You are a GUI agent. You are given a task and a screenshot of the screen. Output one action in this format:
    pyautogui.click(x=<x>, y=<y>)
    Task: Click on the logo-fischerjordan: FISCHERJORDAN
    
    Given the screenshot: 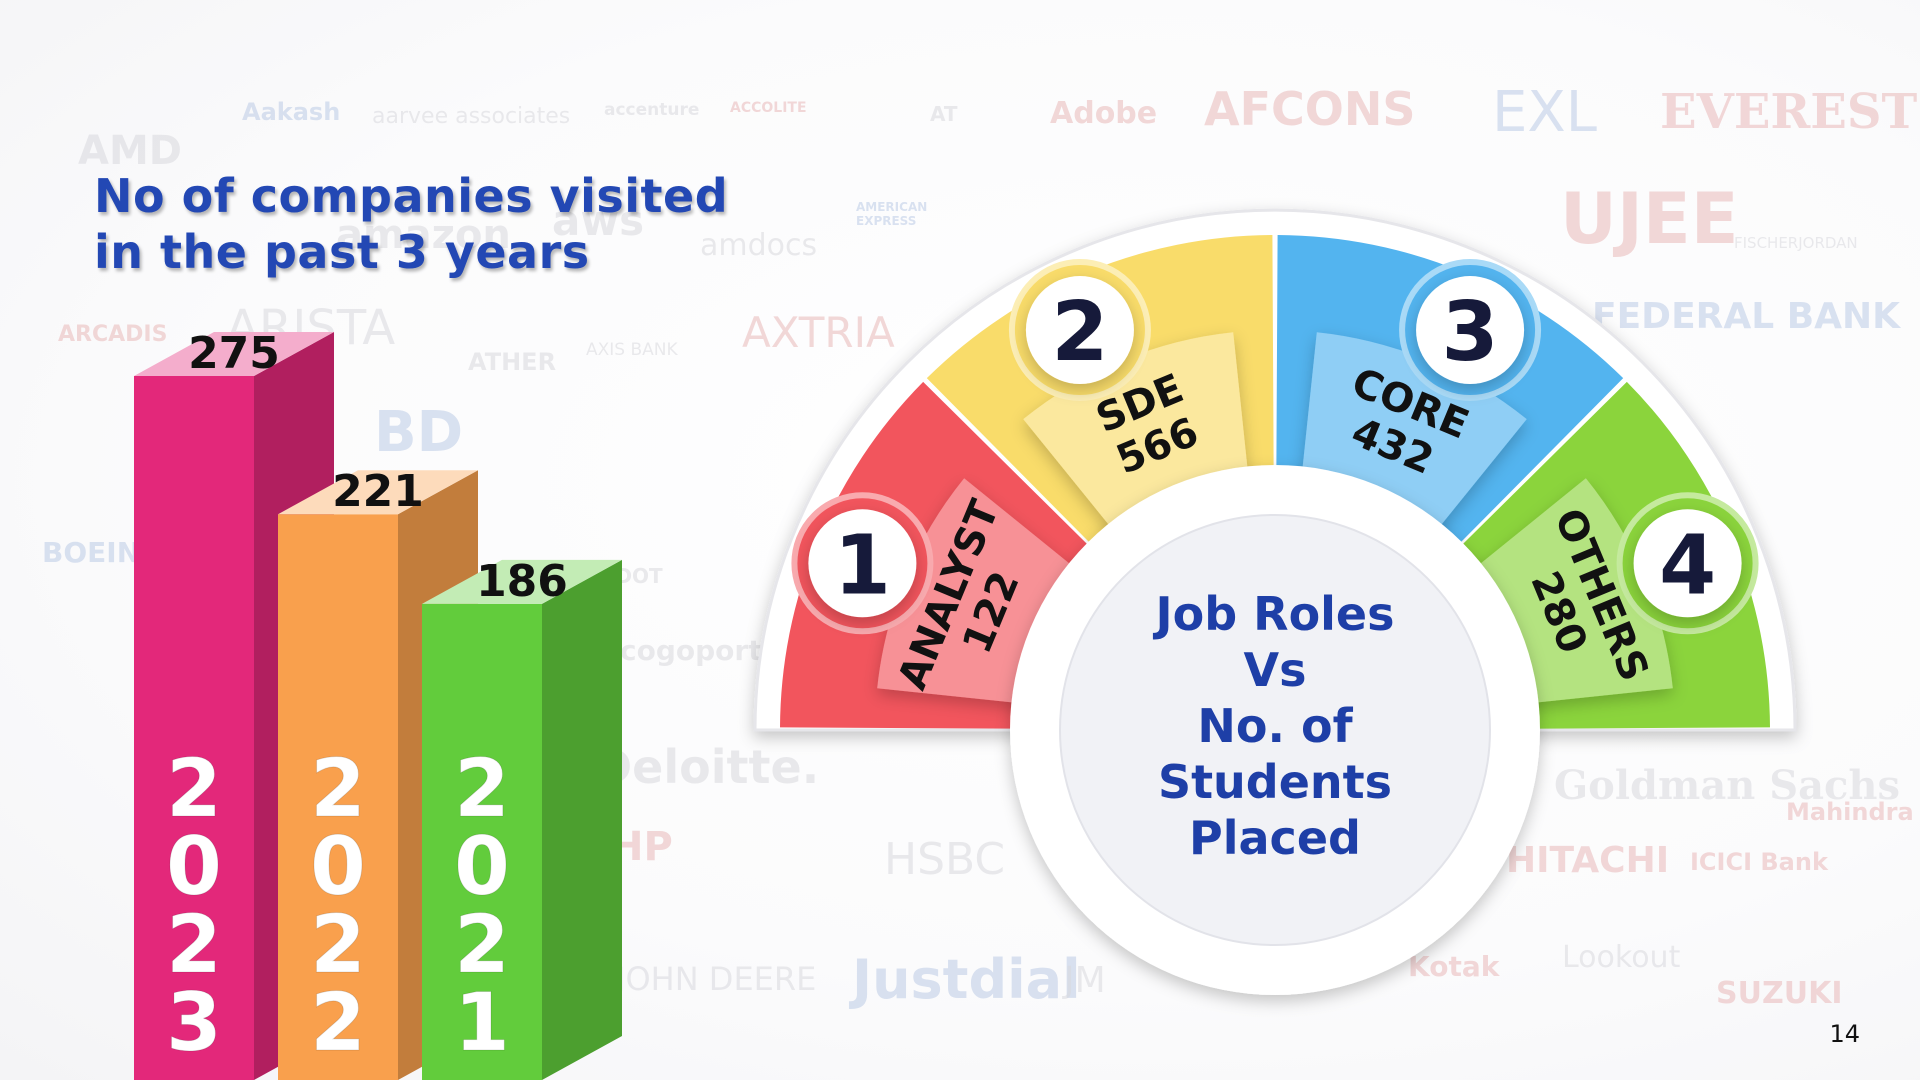 What is the action you would take?
    pyautogui.click(x=1796, y=243)
    